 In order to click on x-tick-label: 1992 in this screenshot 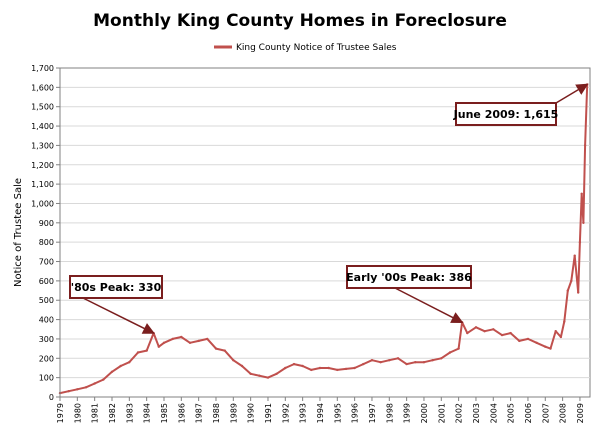, I will do `click(285, 413)`.